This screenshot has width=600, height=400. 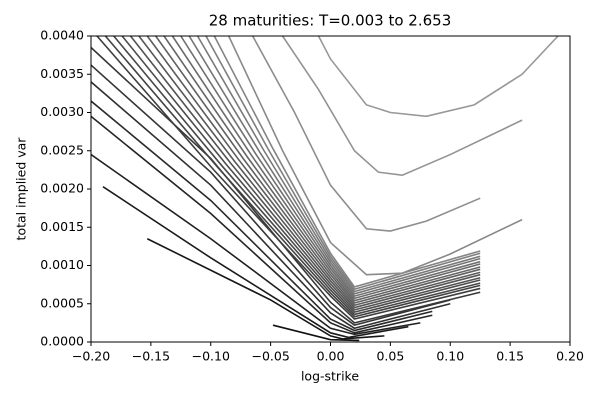 I want to click on y-tick-label: 0.0030, so click(x=62, y=111).